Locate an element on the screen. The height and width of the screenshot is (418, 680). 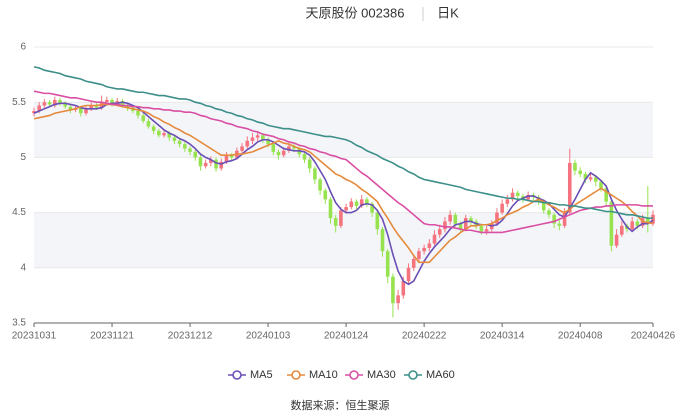
legend-label: MA10 is located at coordinates (323, 375).